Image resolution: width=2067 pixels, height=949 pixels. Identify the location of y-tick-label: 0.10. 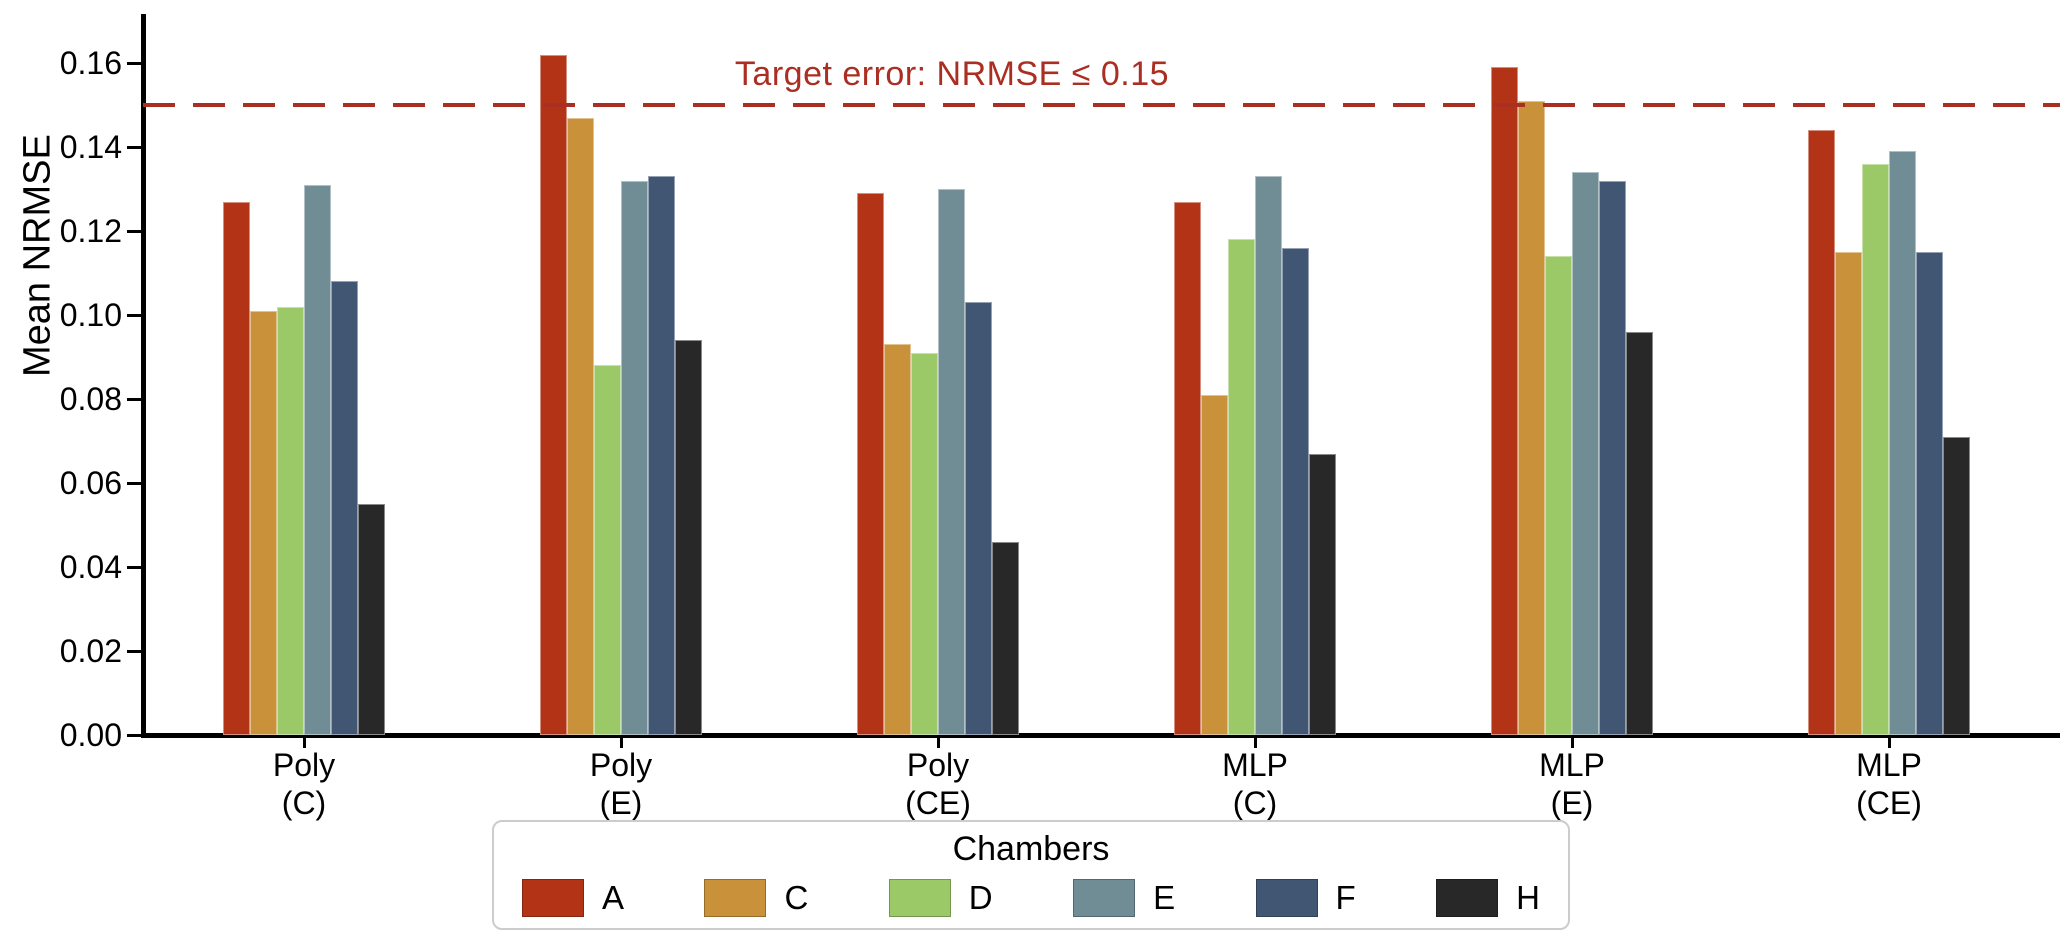
(90, 315).